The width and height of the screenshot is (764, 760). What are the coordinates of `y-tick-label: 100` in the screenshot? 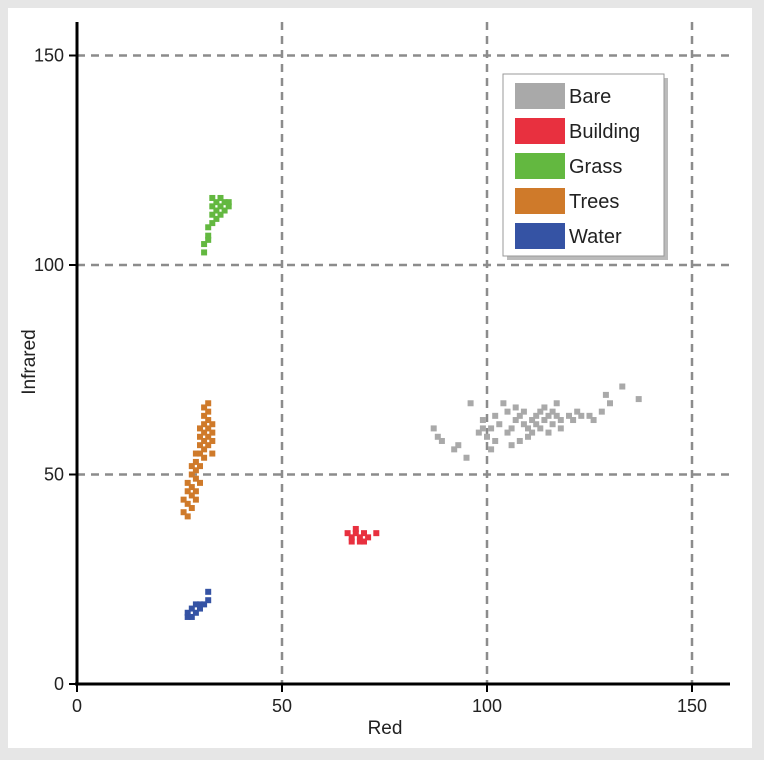 It's located at (49, 265).